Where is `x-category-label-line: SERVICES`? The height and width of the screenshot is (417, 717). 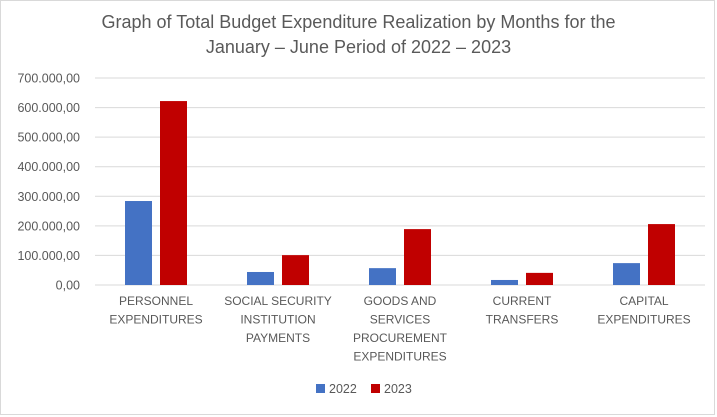
x-category-label-line: SERVICES is located at coordinates (400, 320).